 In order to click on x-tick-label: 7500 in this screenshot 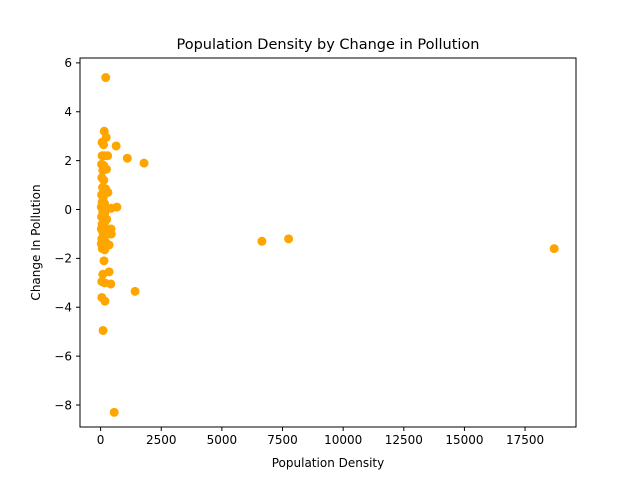, I will do `click(282, 440)`.